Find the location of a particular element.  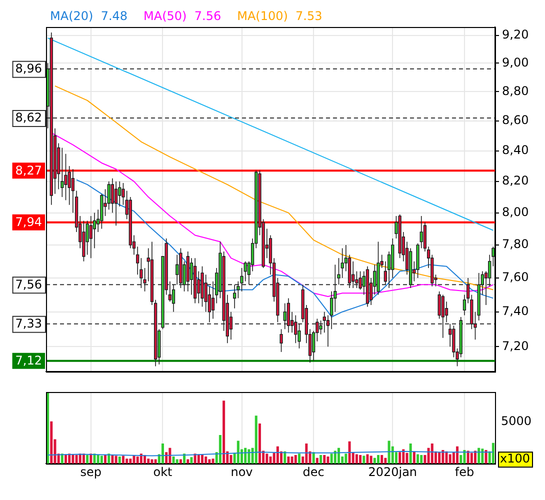

ref-line-label: 7,33 is located at coordinates (28, 323).